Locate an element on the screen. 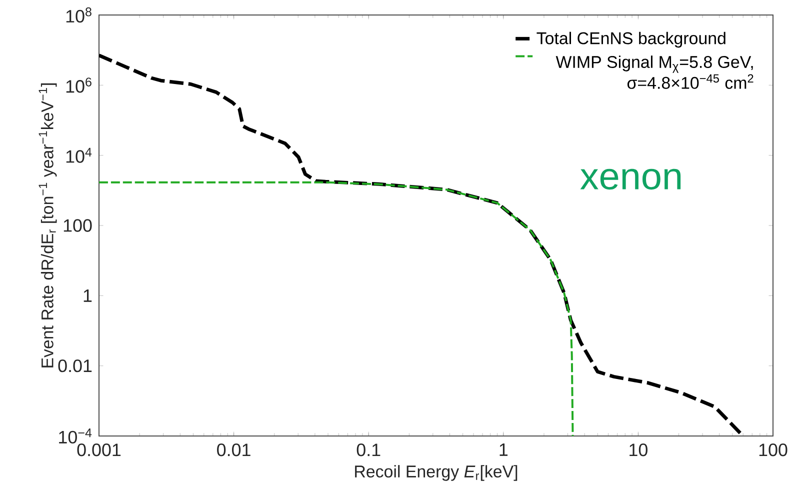  x-tick-label: 0.1 is located at coordinates (368, 450).